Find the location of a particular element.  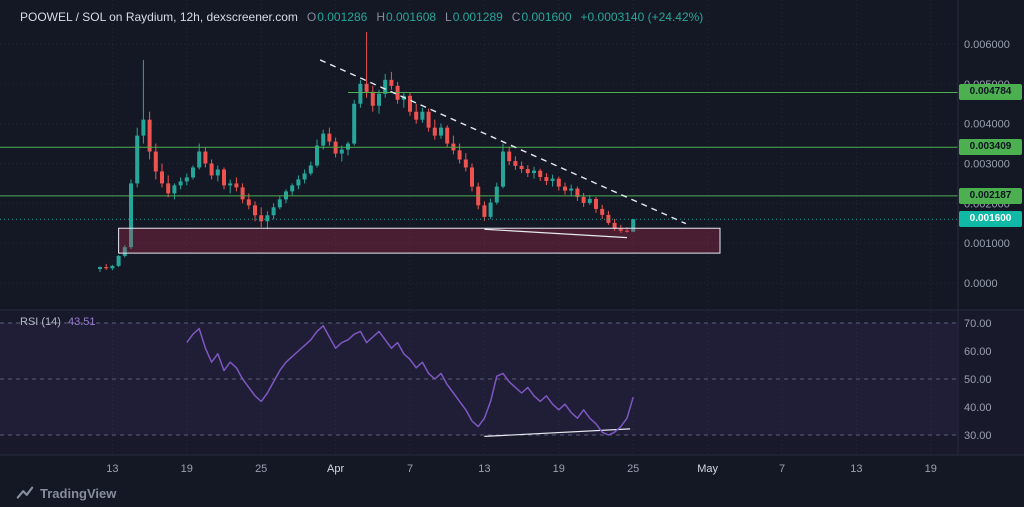

price-tick-label: 0.003000 is located at coordinates (987, 165).